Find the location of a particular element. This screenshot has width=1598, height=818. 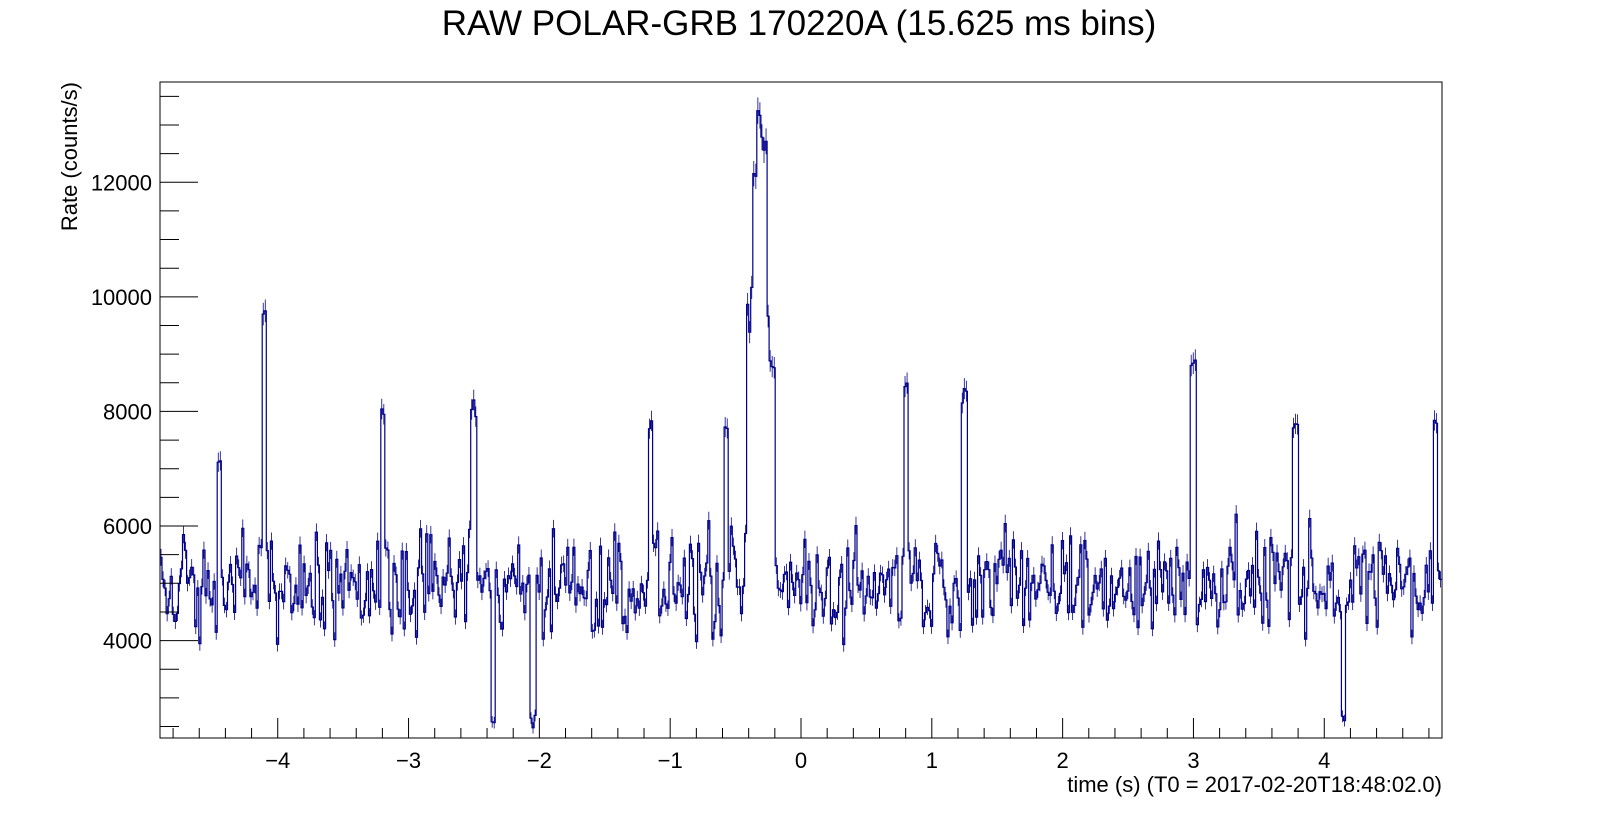

chart-title: RAW POLAR-GRB 170220A (15.625 ms bins) is located at coordinates (799, 23).